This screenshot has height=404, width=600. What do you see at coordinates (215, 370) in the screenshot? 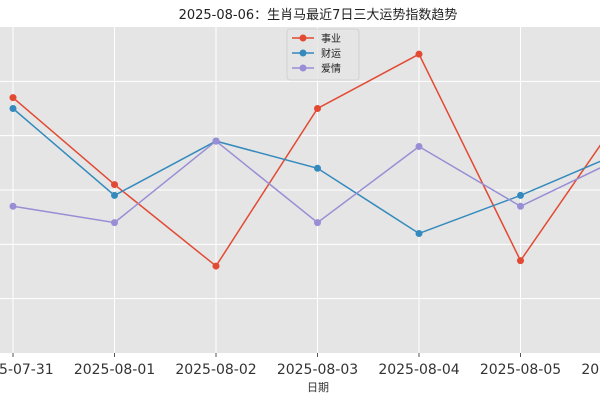
I see `x-tick-label: 2025-08-02` at bounding box center [215, 370].